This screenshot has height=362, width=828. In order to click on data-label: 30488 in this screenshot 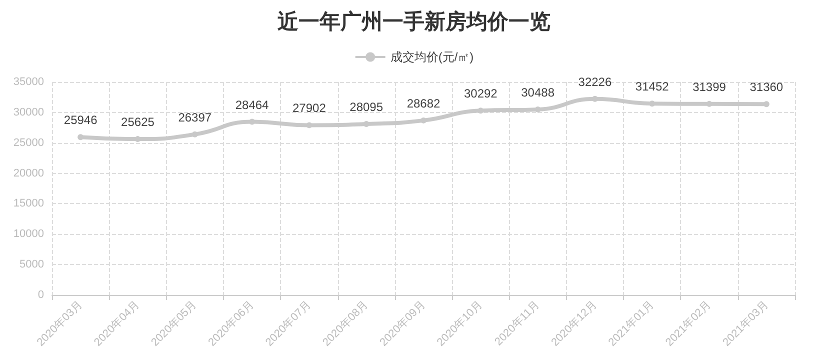, I will do `click(538, 92)`.